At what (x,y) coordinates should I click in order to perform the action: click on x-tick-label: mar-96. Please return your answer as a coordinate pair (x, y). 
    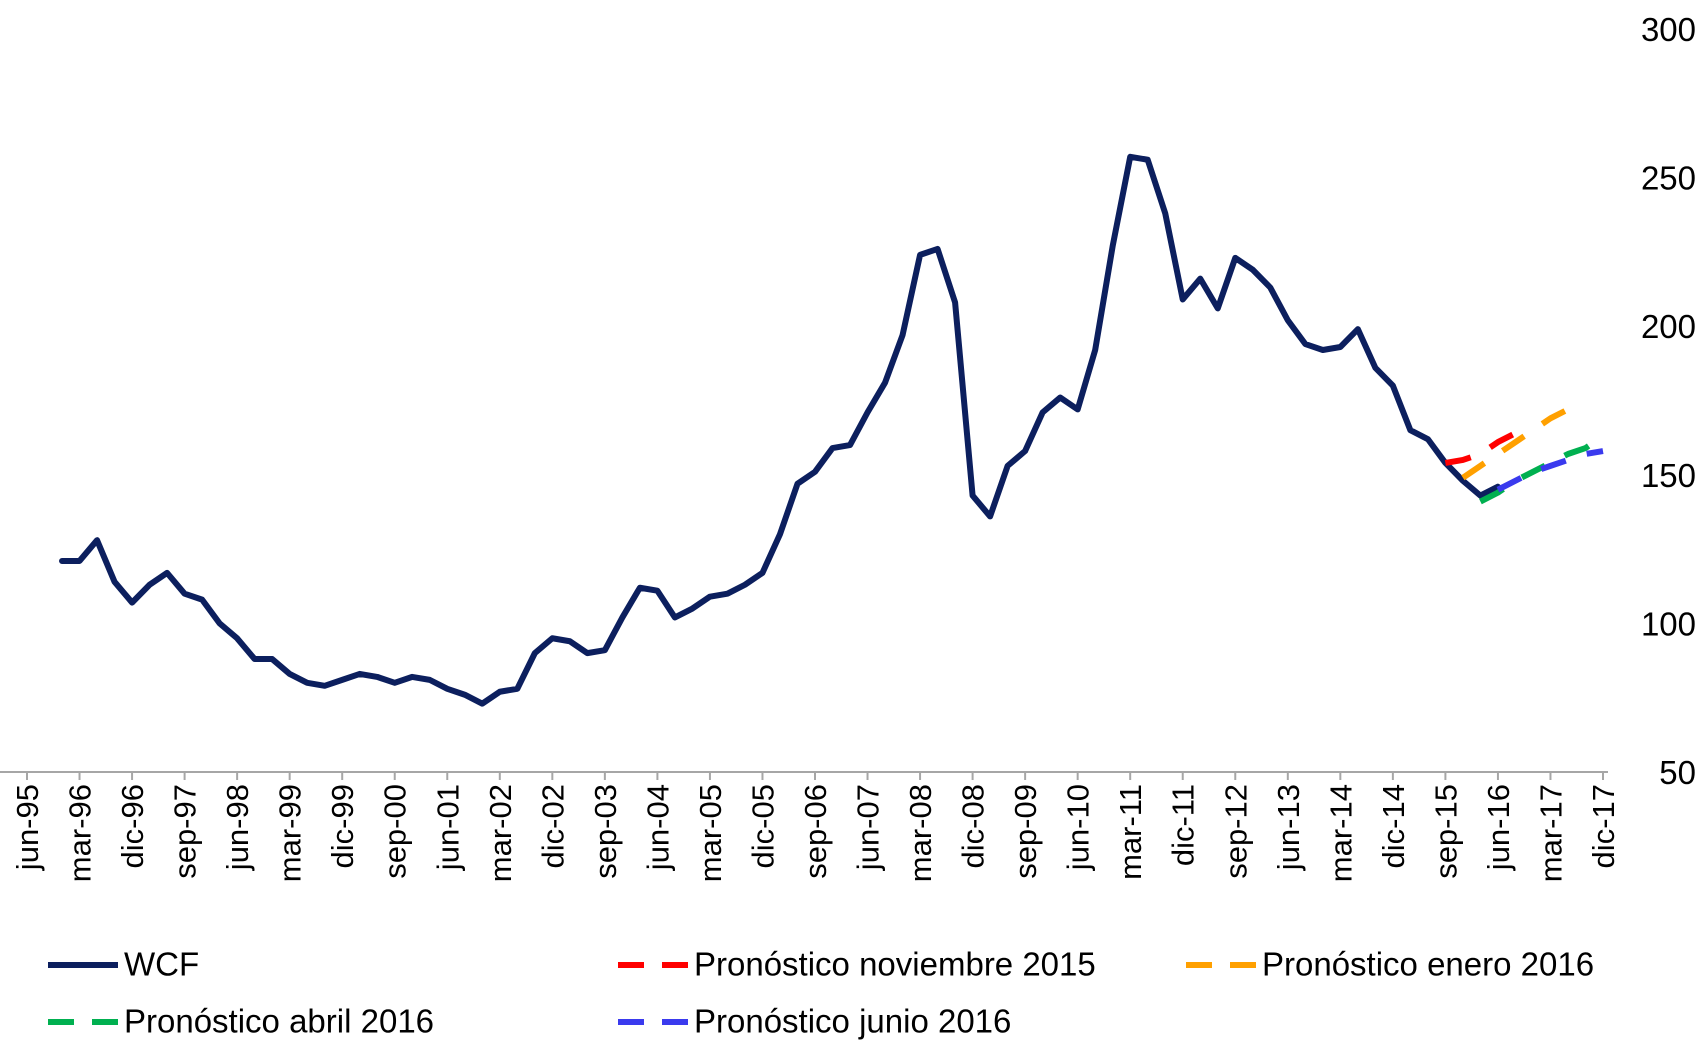
    Looking at the image, I should click on (80, 833).